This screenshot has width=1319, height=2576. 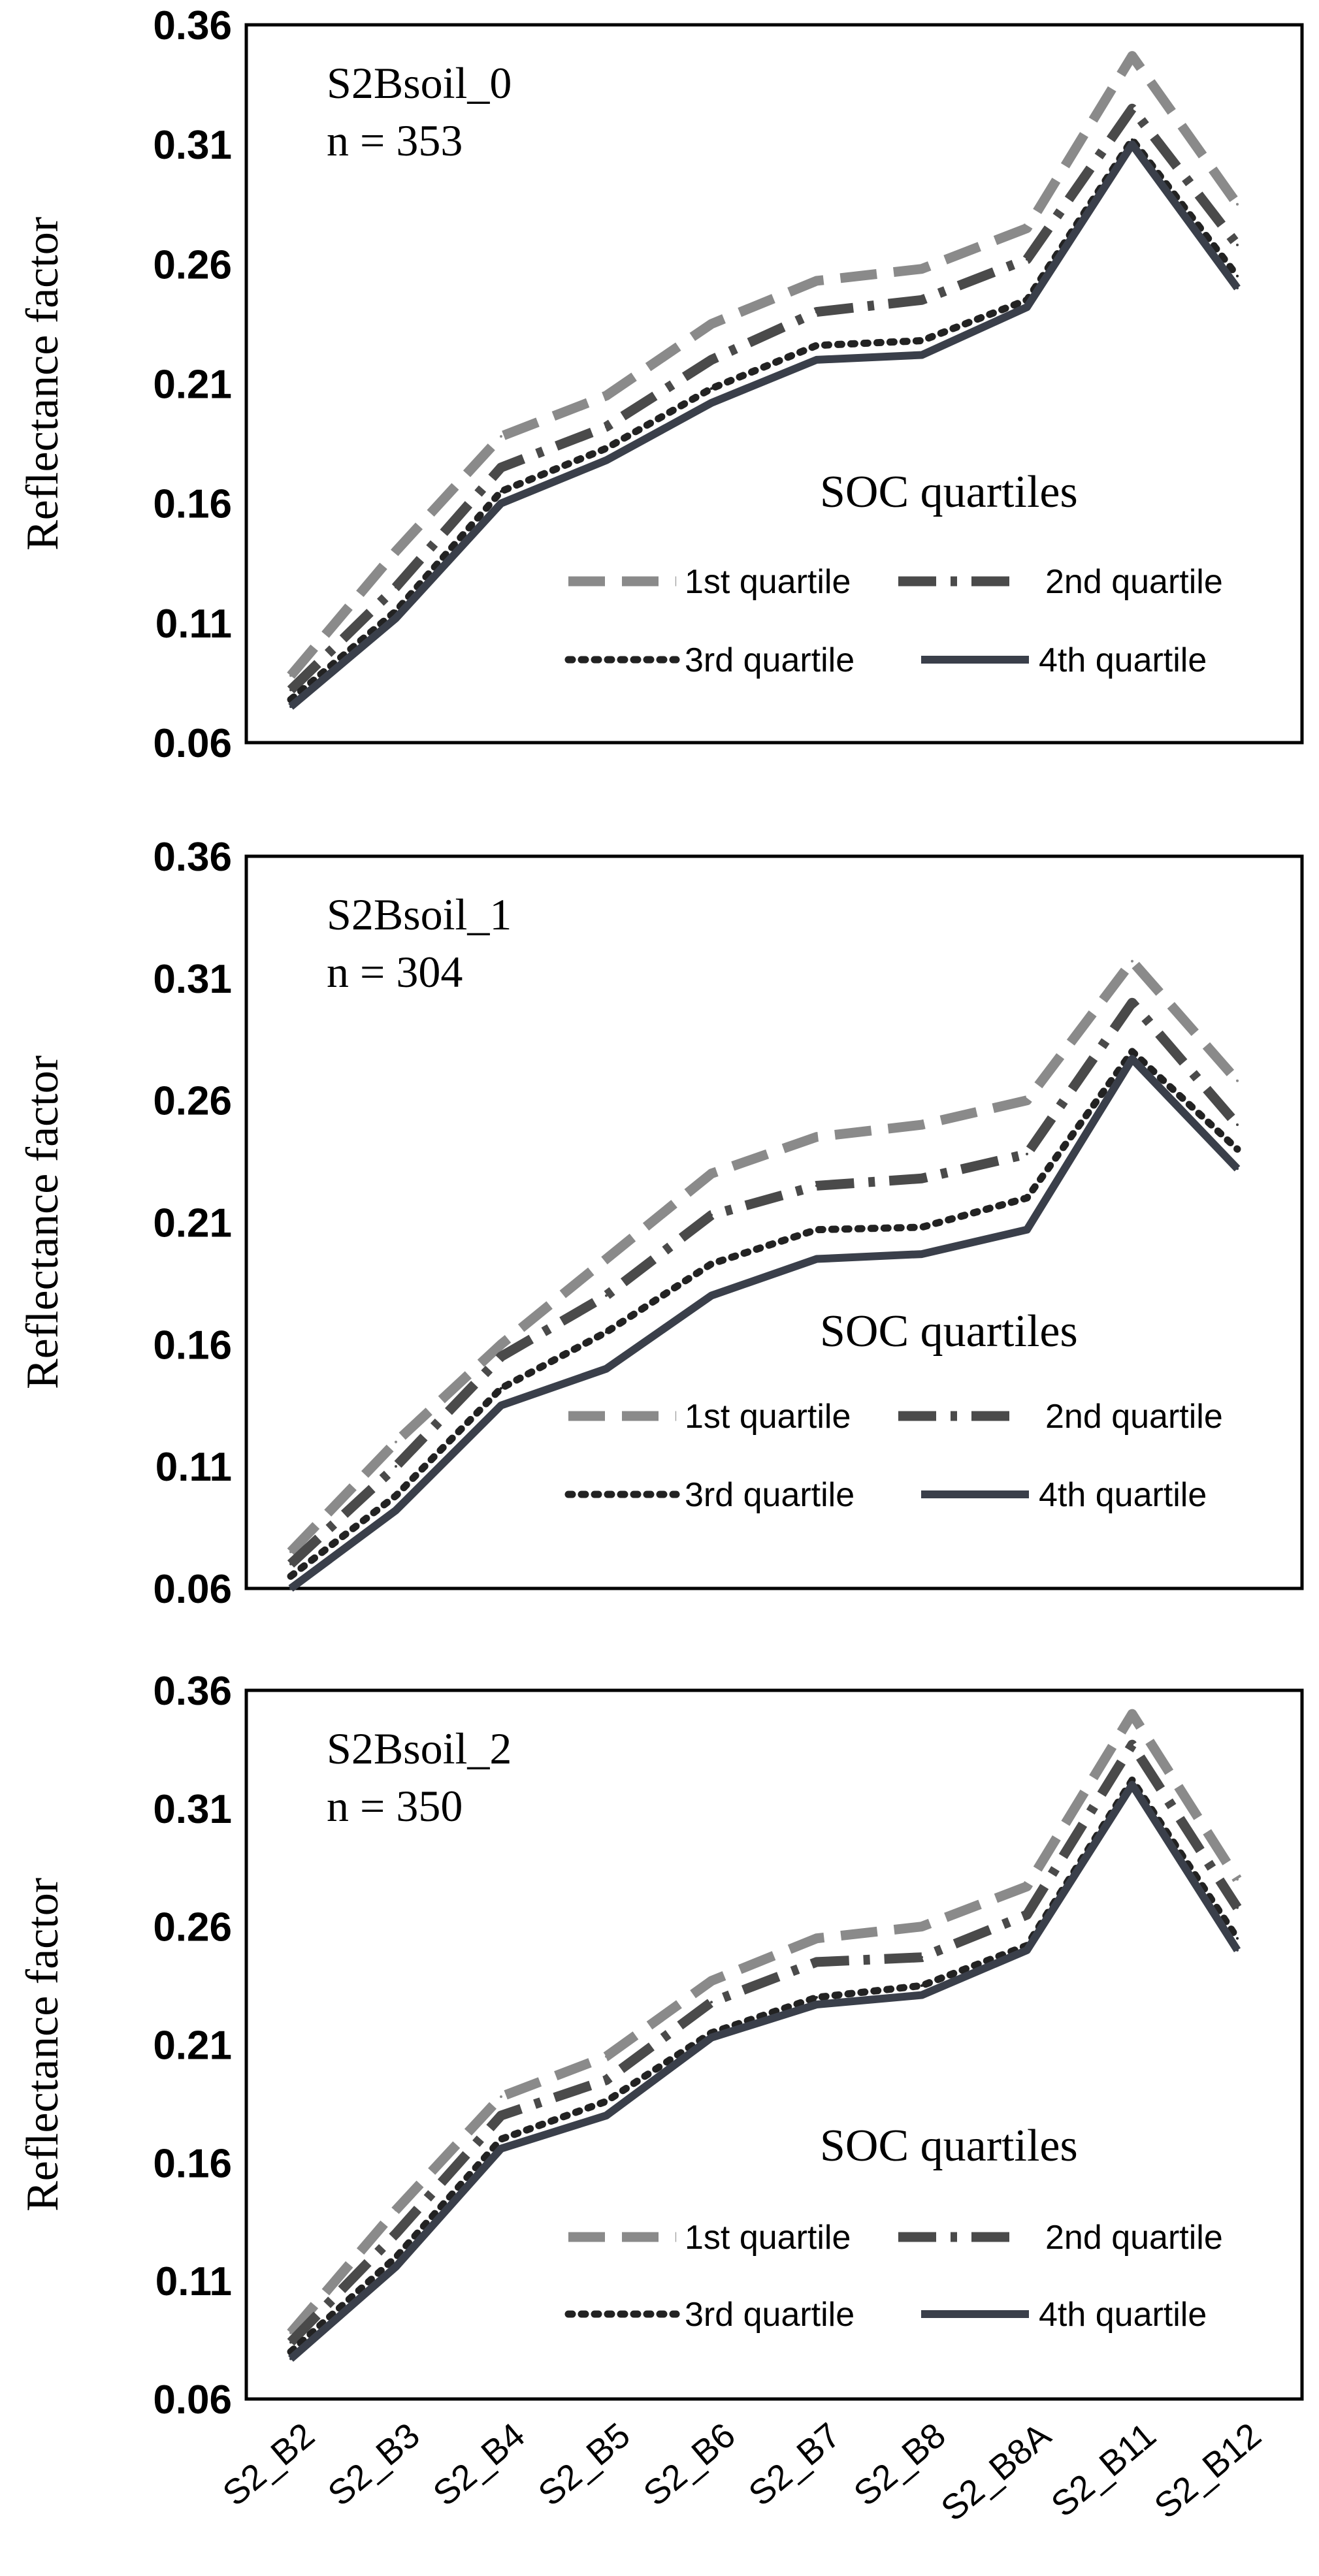 What do you see at coordinates (419, 1748) in the screenshot?
I see `panel-title: S2Bsoil_2` at bounding box center [419, 1748].